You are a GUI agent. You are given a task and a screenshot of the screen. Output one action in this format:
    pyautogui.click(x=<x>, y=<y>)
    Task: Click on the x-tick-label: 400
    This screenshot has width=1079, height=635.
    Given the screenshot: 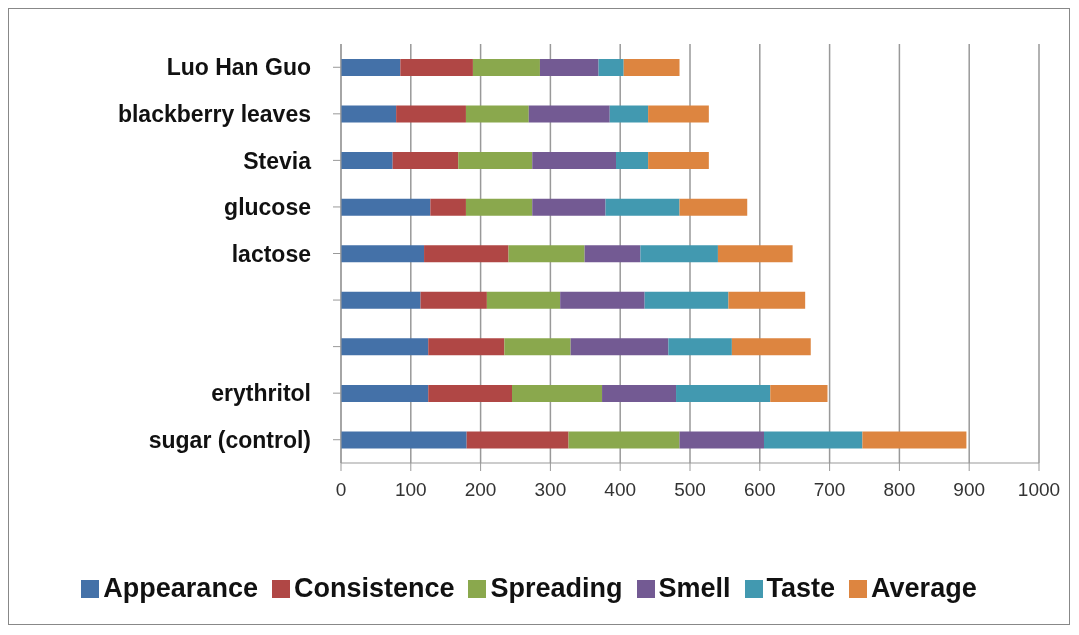 What is the action you would take?
    pyautogui.click(x=620, y=490)
    